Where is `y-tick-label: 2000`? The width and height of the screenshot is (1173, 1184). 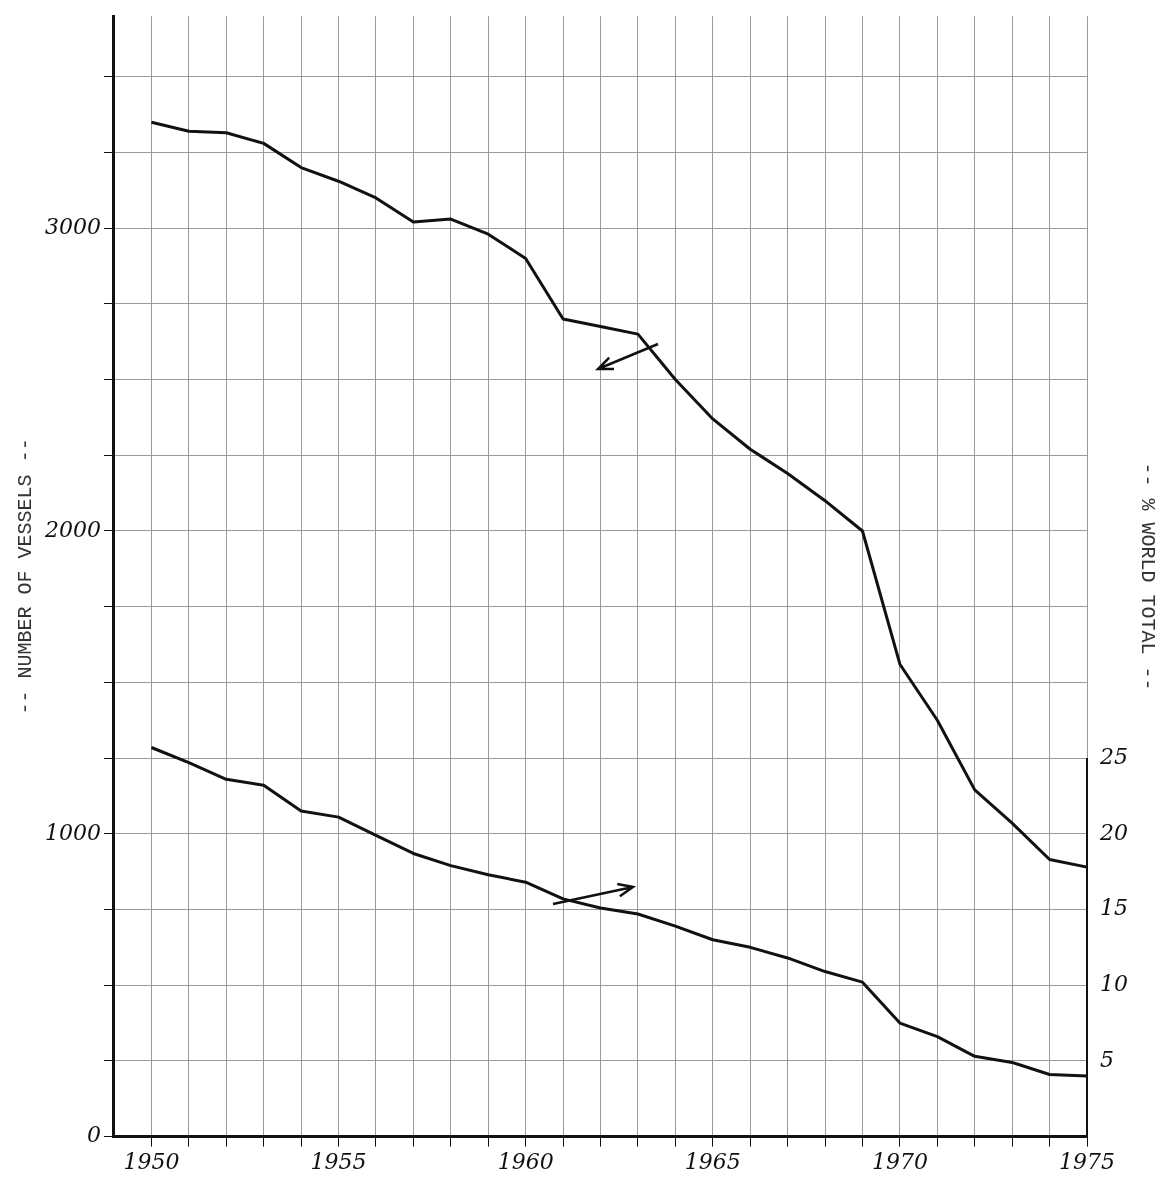 y-tick-label: 2000 is located at coordinates (72, 529).